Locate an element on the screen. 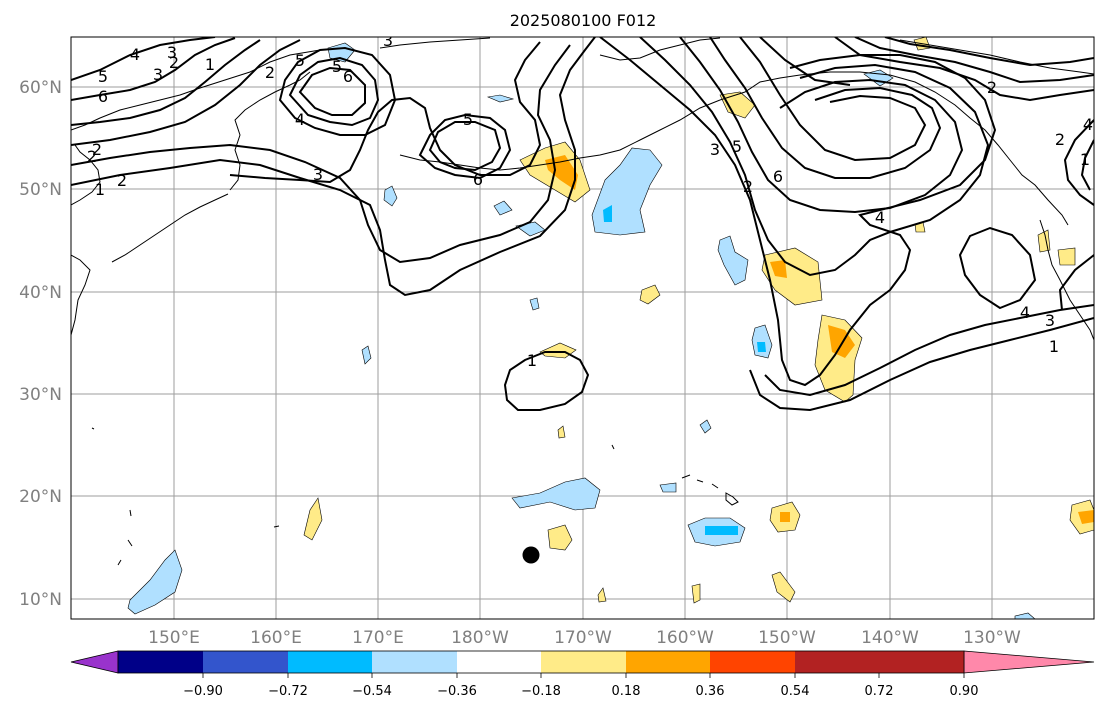 The height and width of the screenshot is (712, 1105). siberia-coast is located at coordinates (281, 84).